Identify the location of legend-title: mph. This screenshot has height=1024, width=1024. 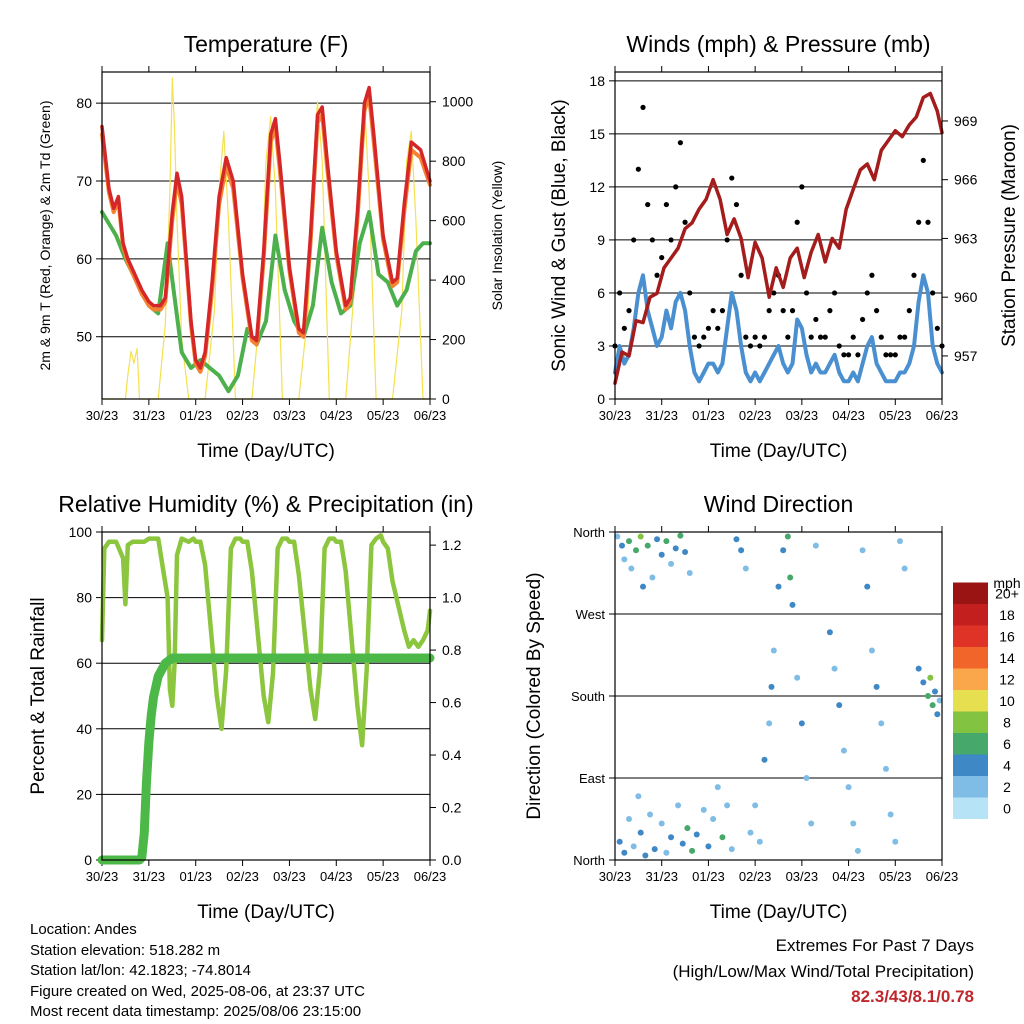
(1006, 583).